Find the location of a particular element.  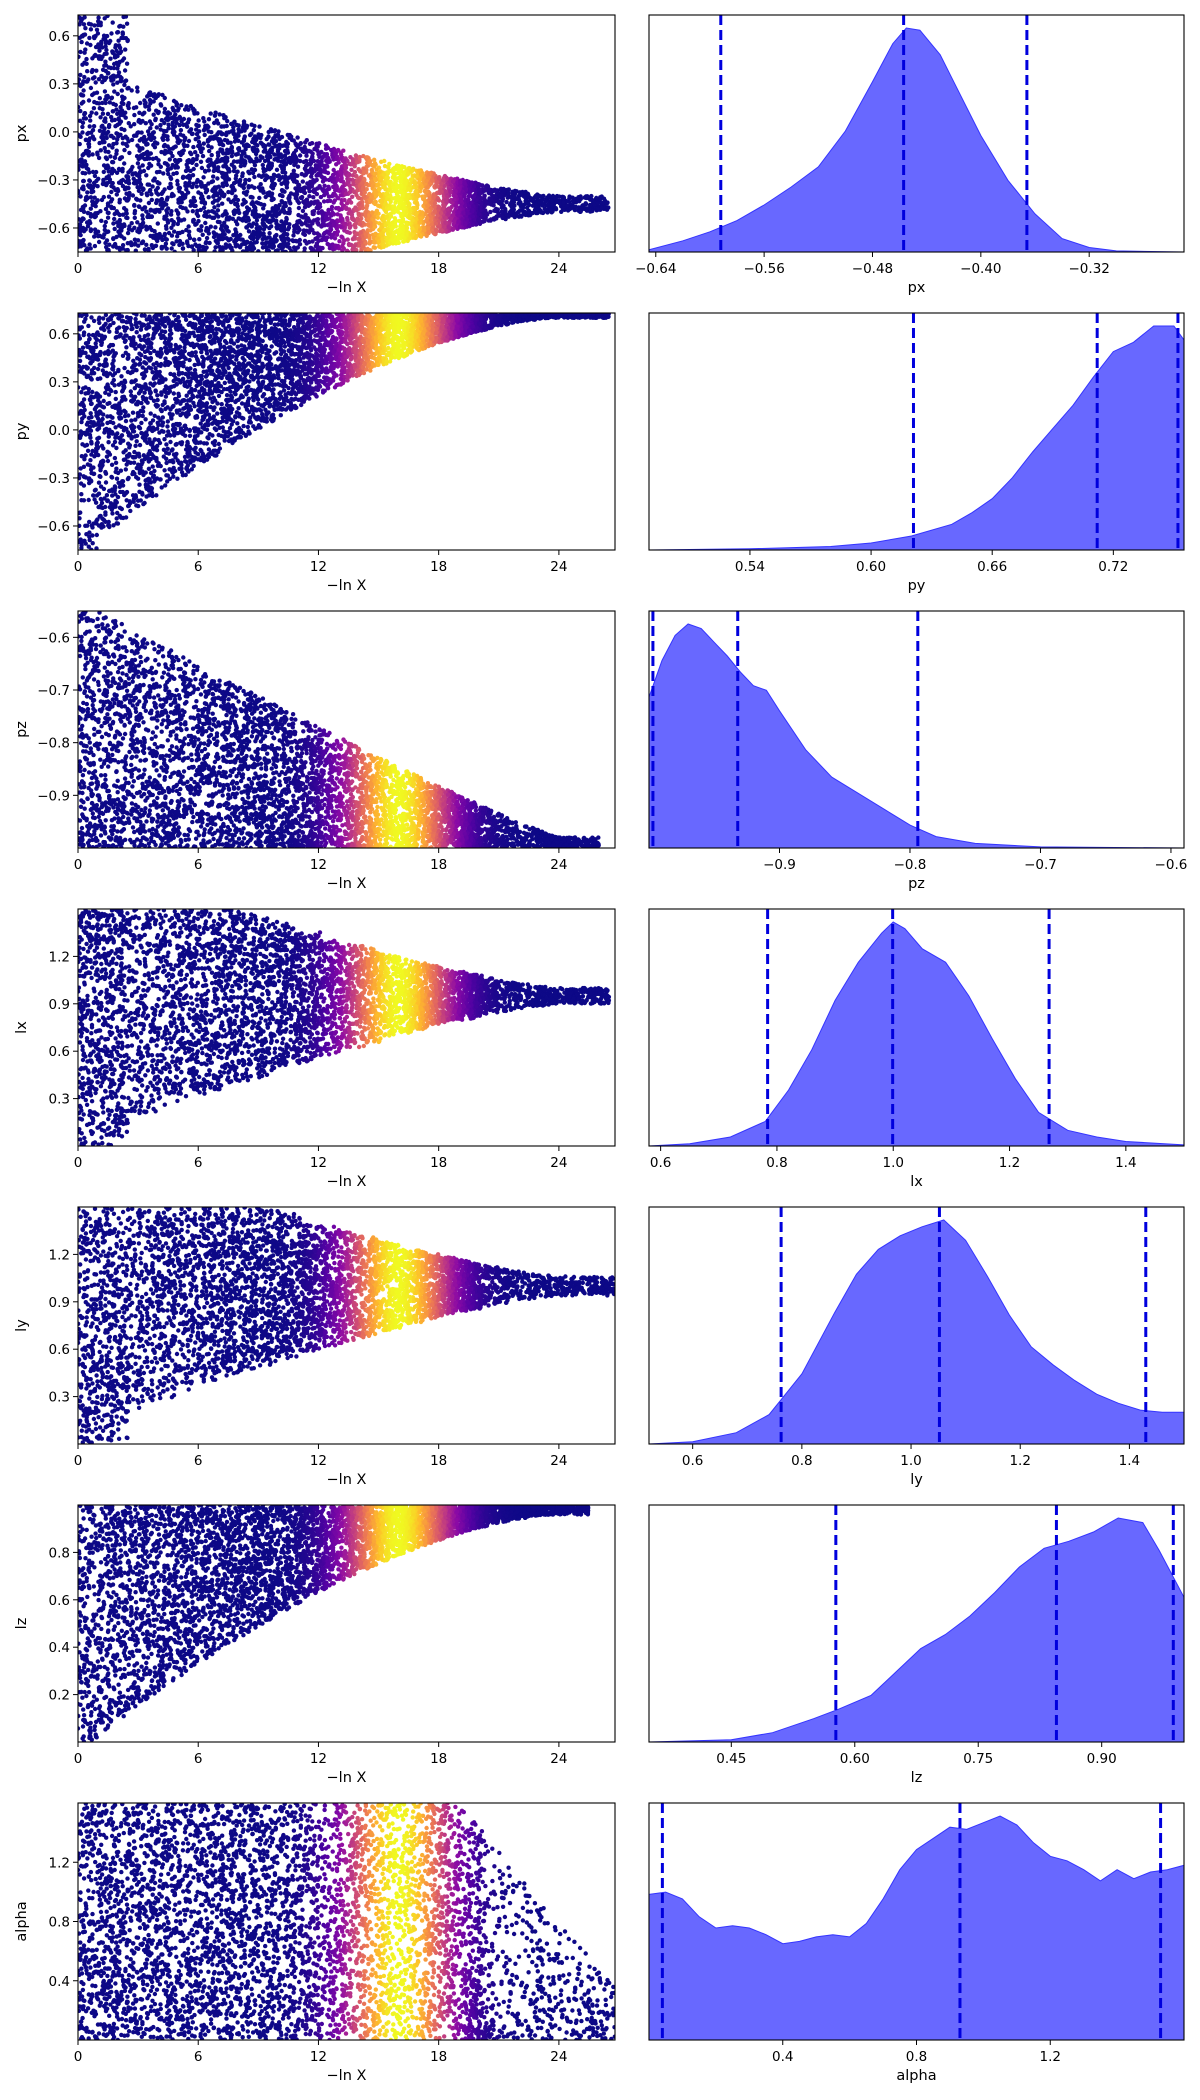

marginal-density-px is located at coordinates (916, 139).